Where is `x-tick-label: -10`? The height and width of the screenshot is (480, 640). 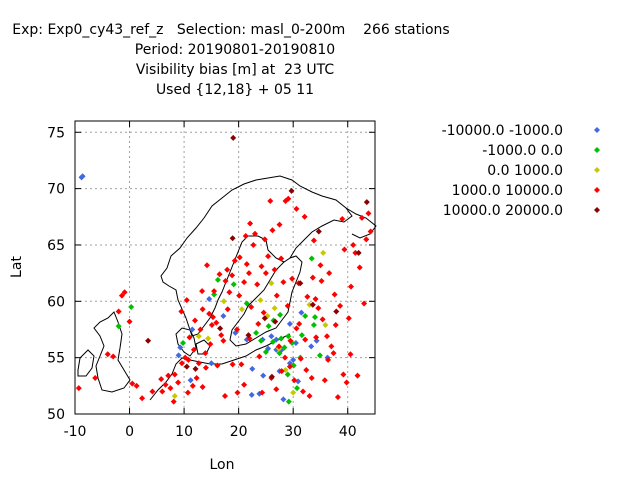 x-tick-label: -10 is located at coordinates (75, 432).